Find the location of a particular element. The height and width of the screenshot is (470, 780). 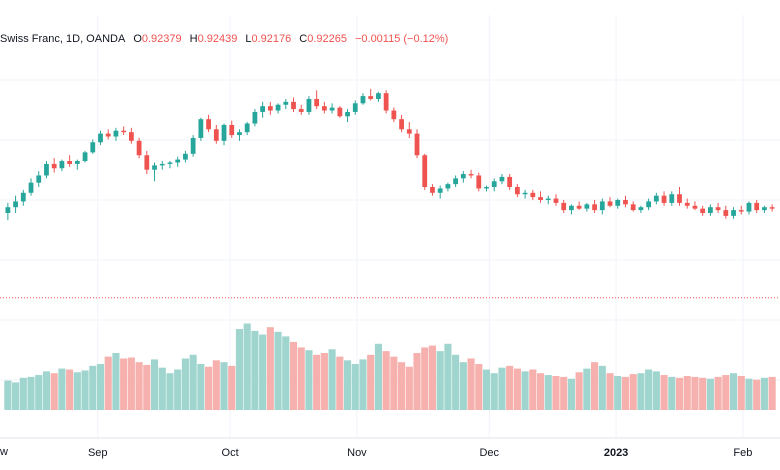

time-axis: Sep Oct Nov Dec 2023 Feb is located at coordinates (420, 453).